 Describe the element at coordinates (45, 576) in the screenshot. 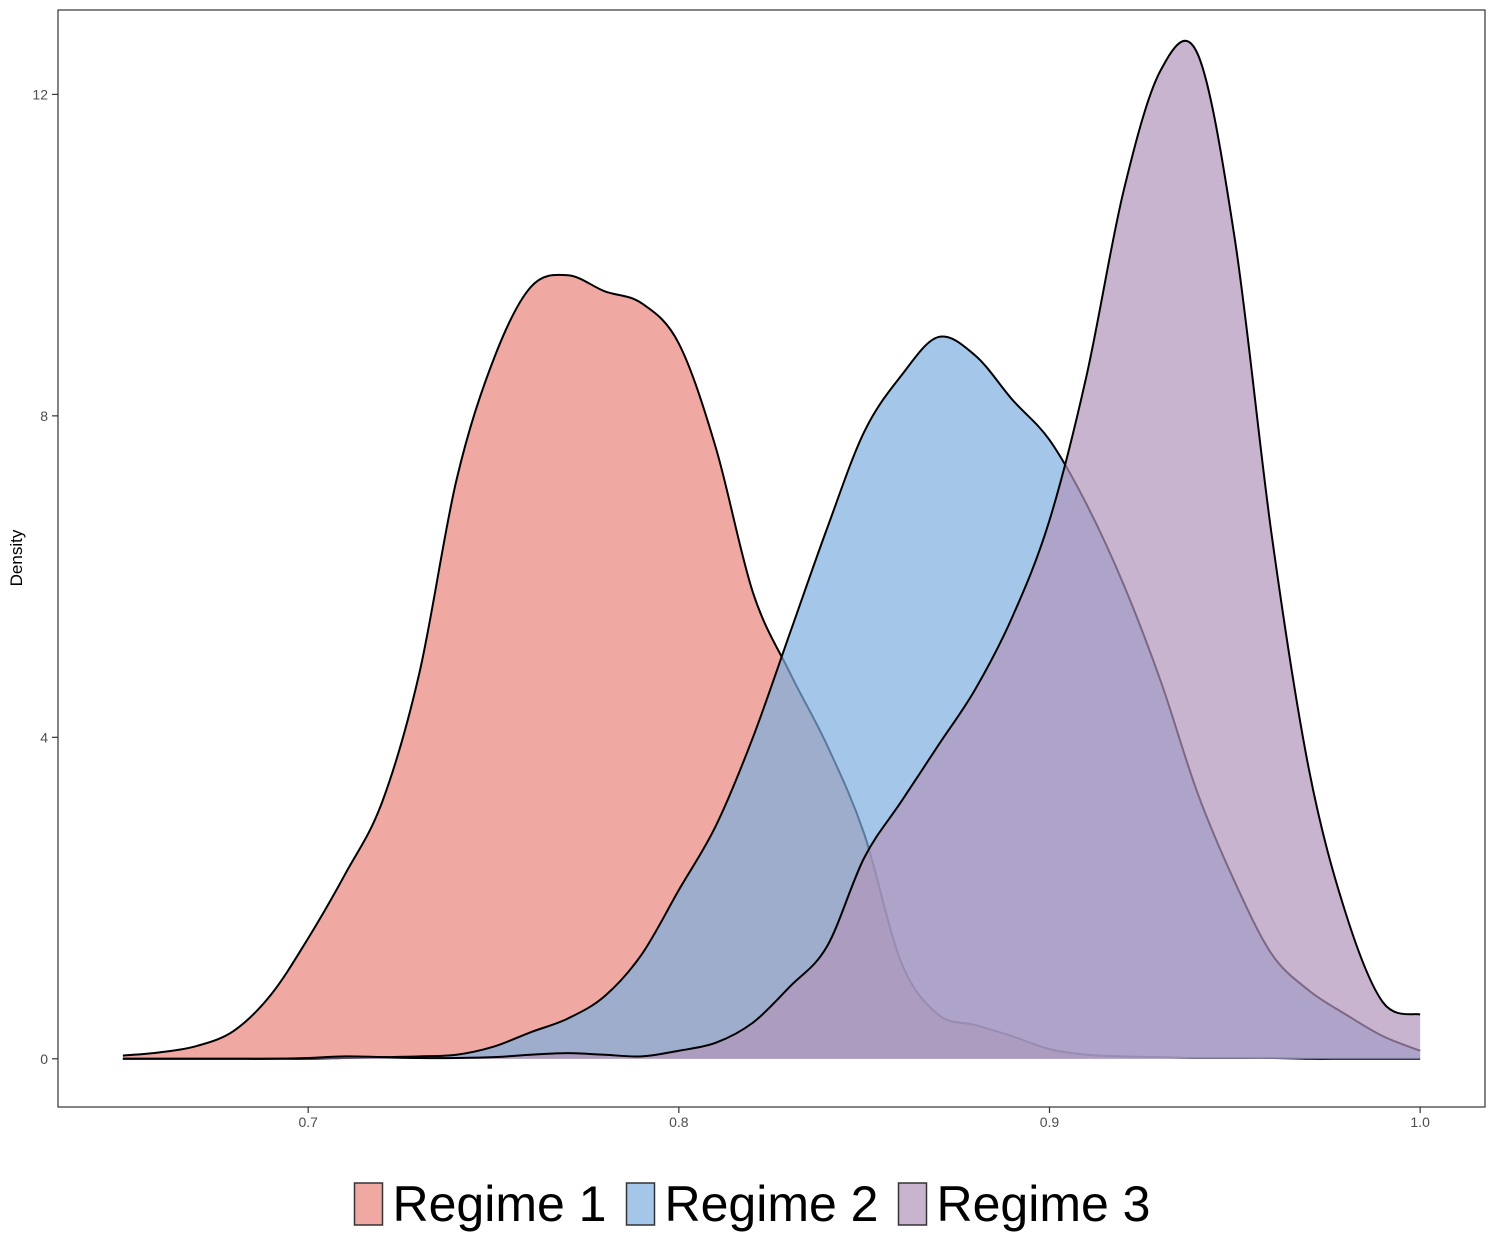

I see `y-axis: 0 4 8 12` at that location.